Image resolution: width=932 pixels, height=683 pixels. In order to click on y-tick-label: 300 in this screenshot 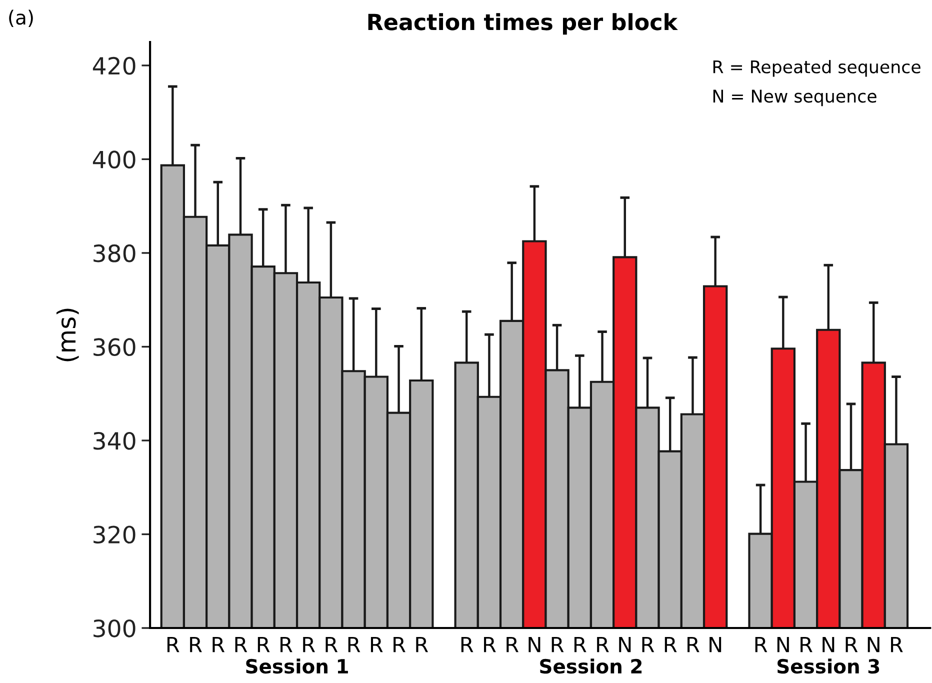, I will do `click(115, 628)`.